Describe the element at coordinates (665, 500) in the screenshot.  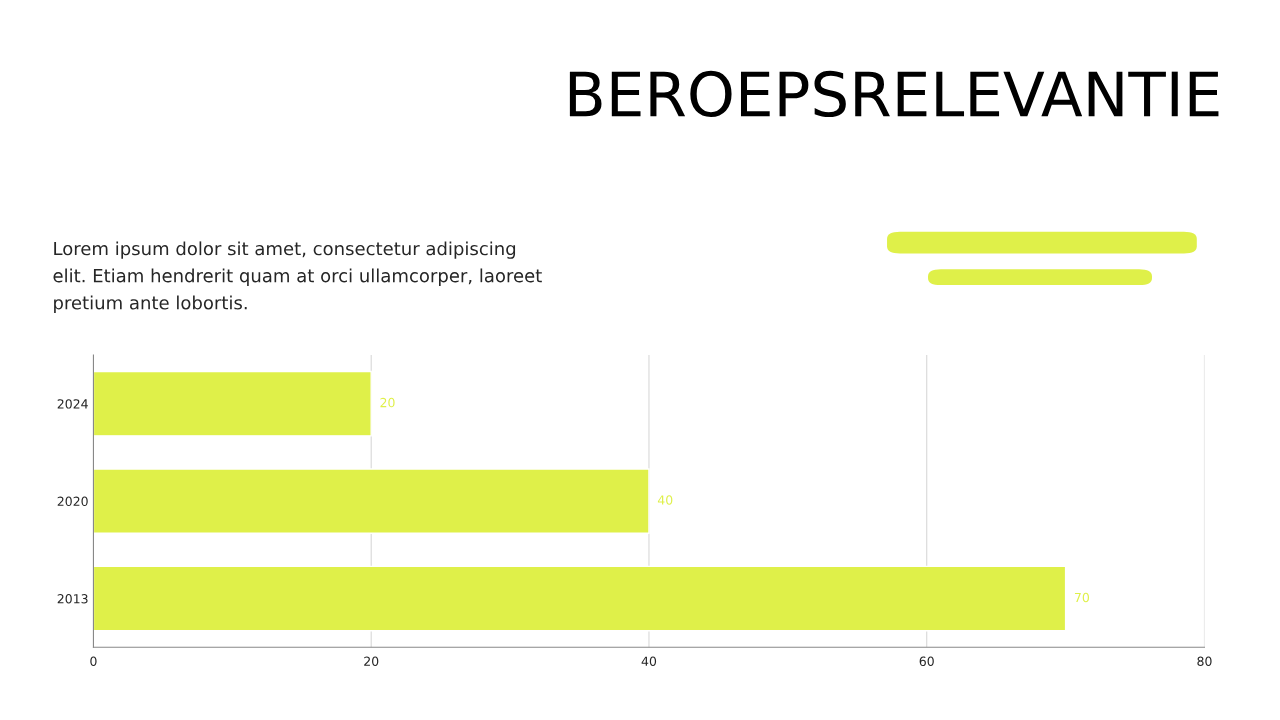
I see `data-label: 40` at that location.